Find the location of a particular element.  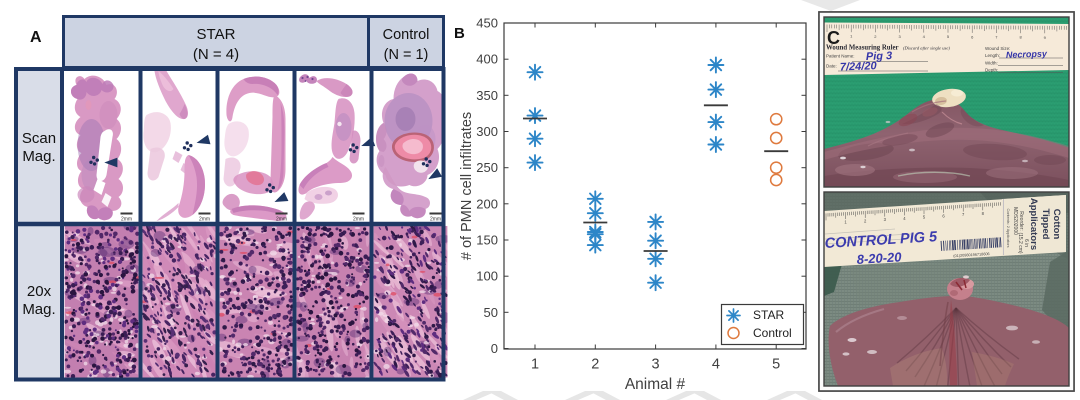

svg-text: 9 is located at coordinates (1045, 37).